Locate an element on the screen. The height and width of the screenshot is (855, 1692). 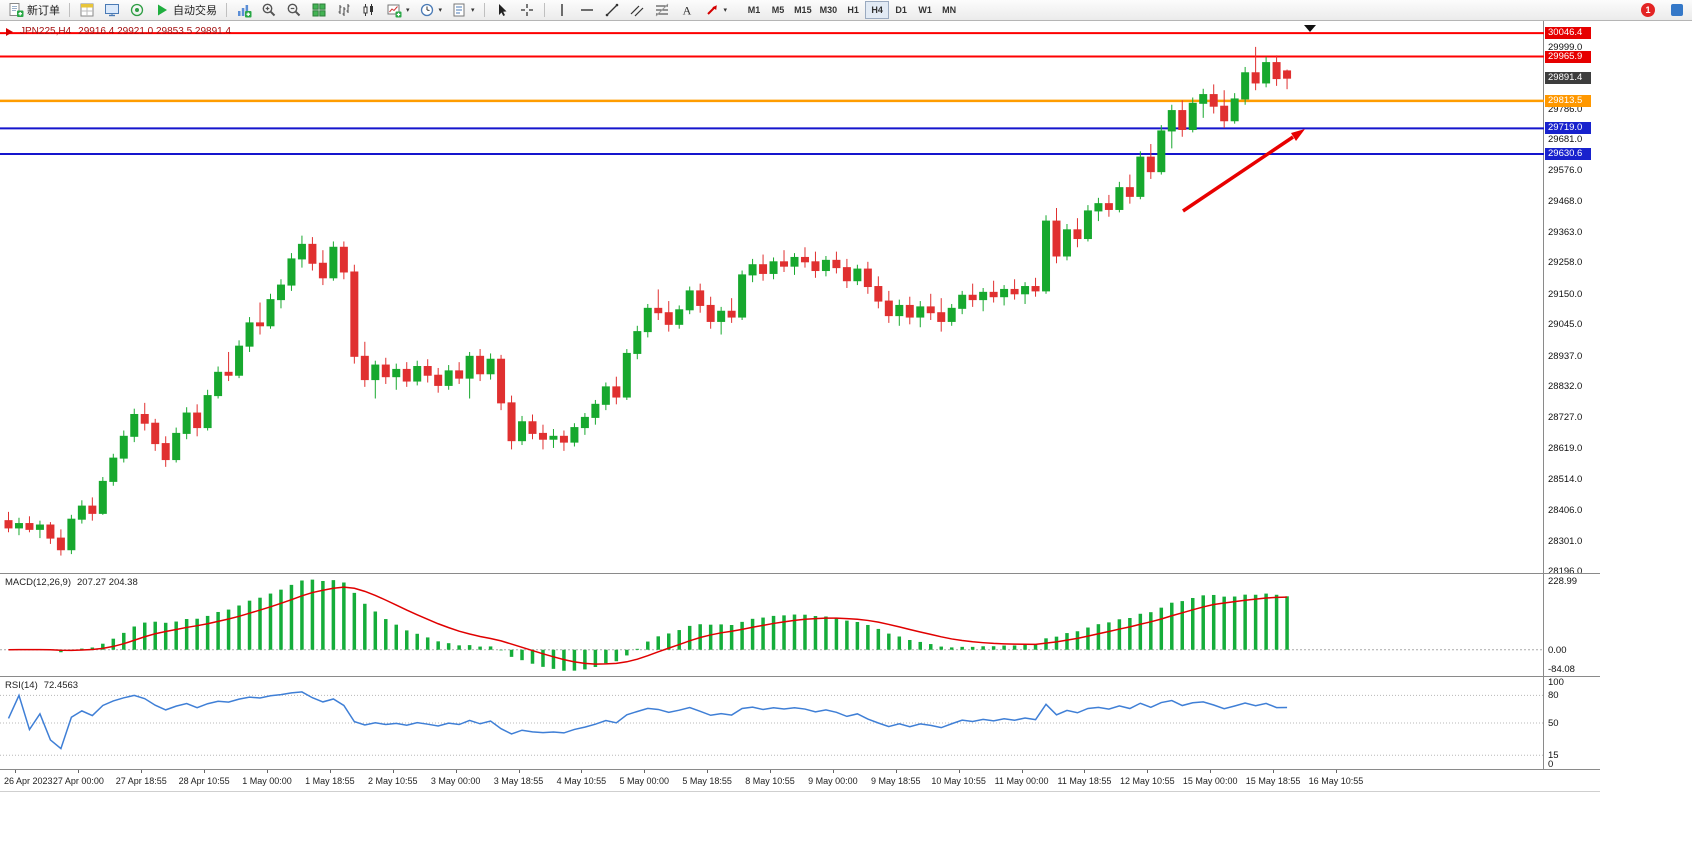
crosshair-button is located at coordinates (527, 10).